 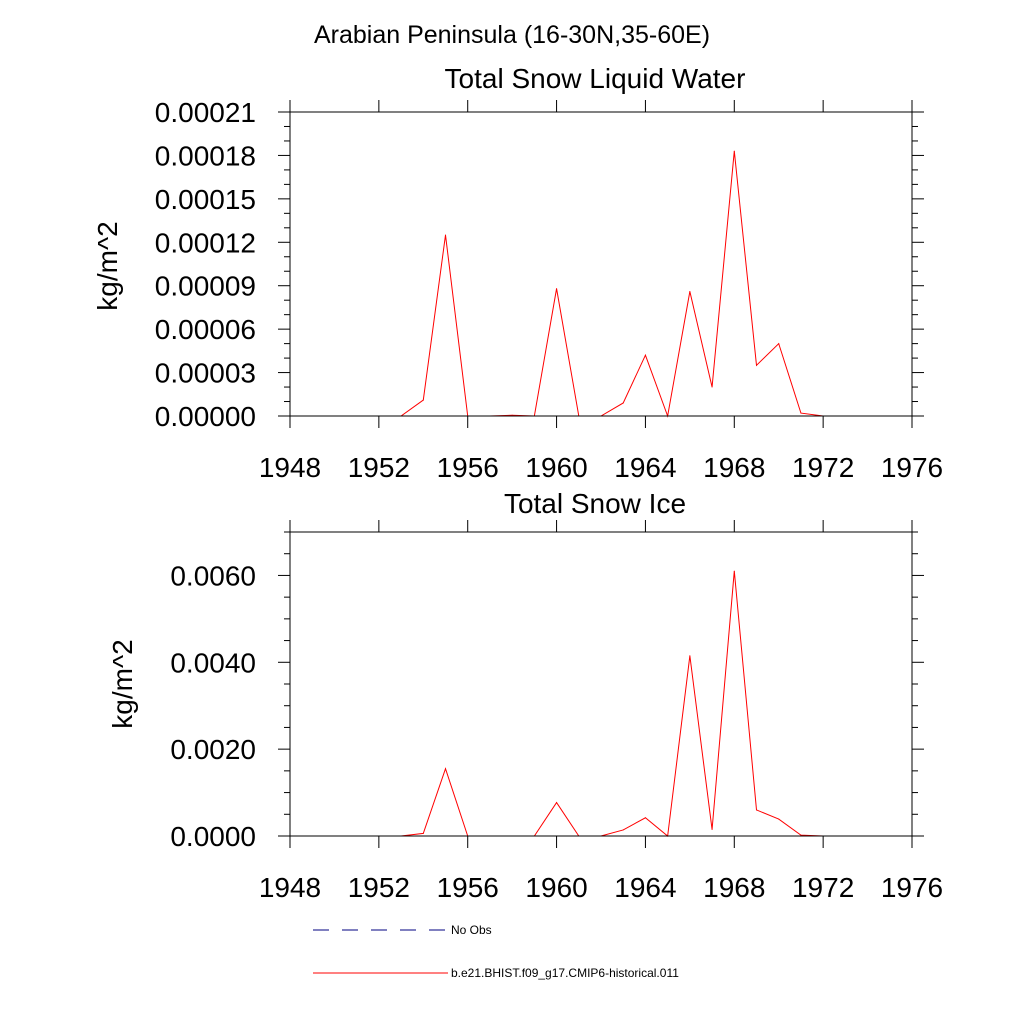 What do you see at coordinates (213, 836) in the screenshot?
I see `y-tick-label: 0.0000` at bounding box center [213, 836].